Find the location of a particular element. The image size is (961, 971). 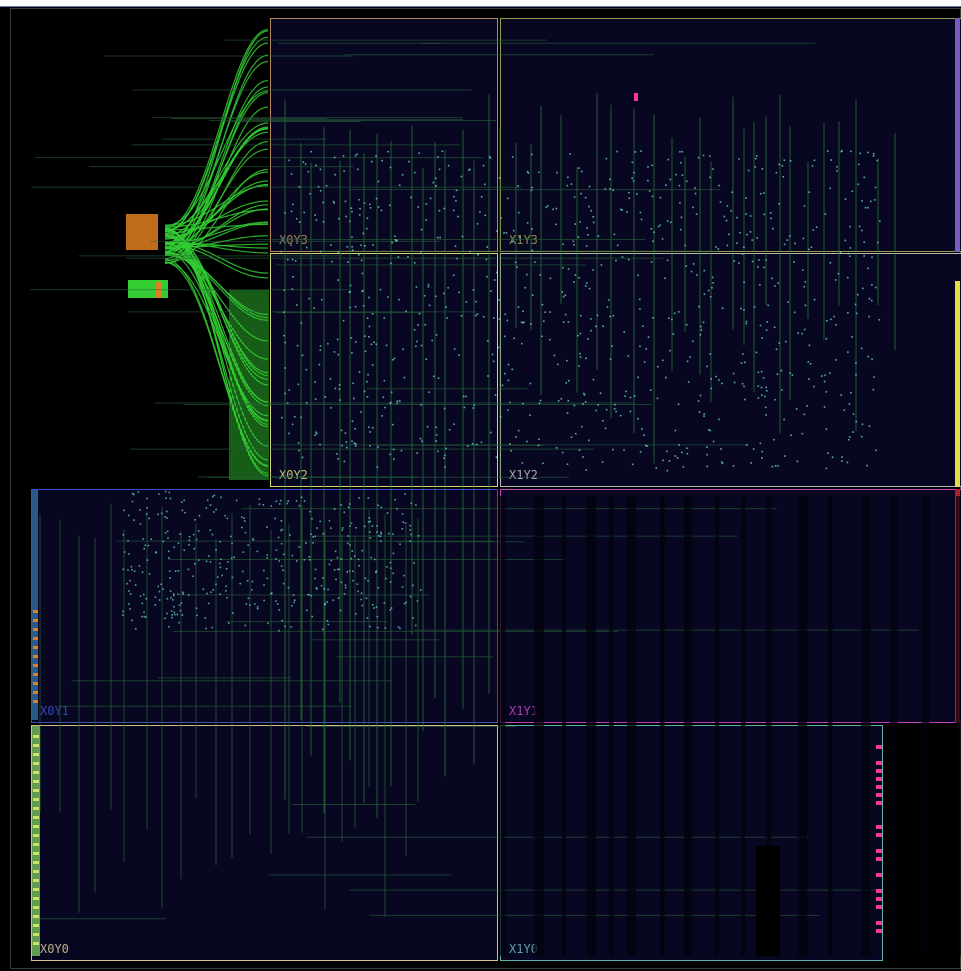

clock-region-label: X1Y0 is located at coordinates (523, 949).